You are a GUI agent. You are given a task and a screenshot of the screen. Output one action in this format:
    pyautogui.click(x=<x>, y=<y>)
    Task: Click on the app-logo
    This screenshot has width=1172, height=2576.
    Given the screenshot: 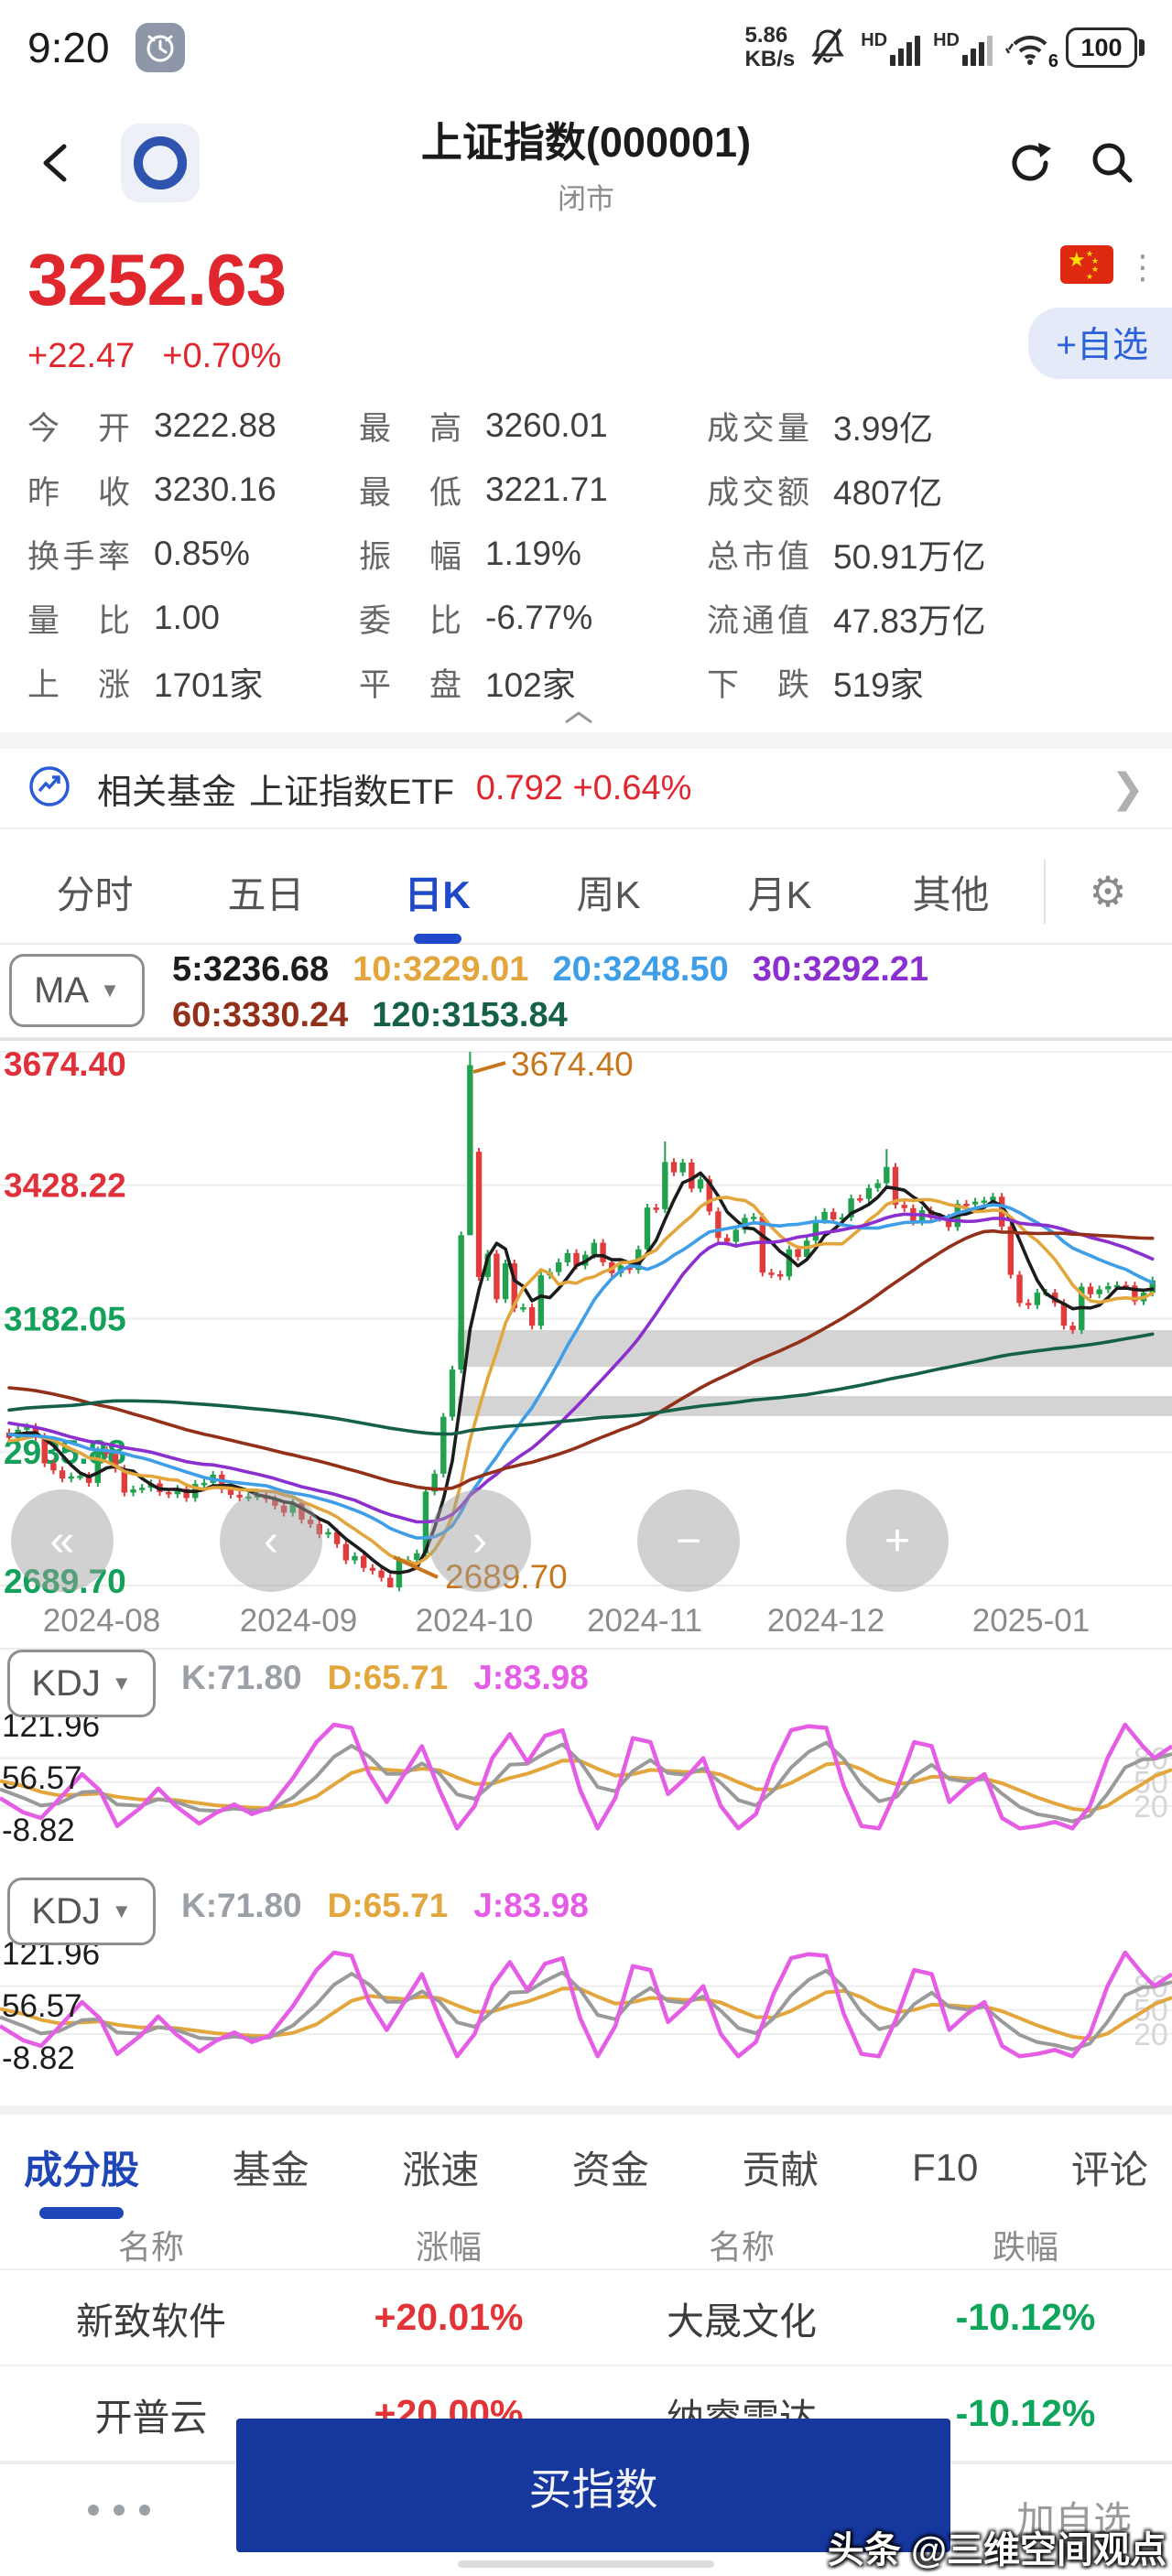 What is the action you would take?
    pyautogui.click(x=160, y=163)
    